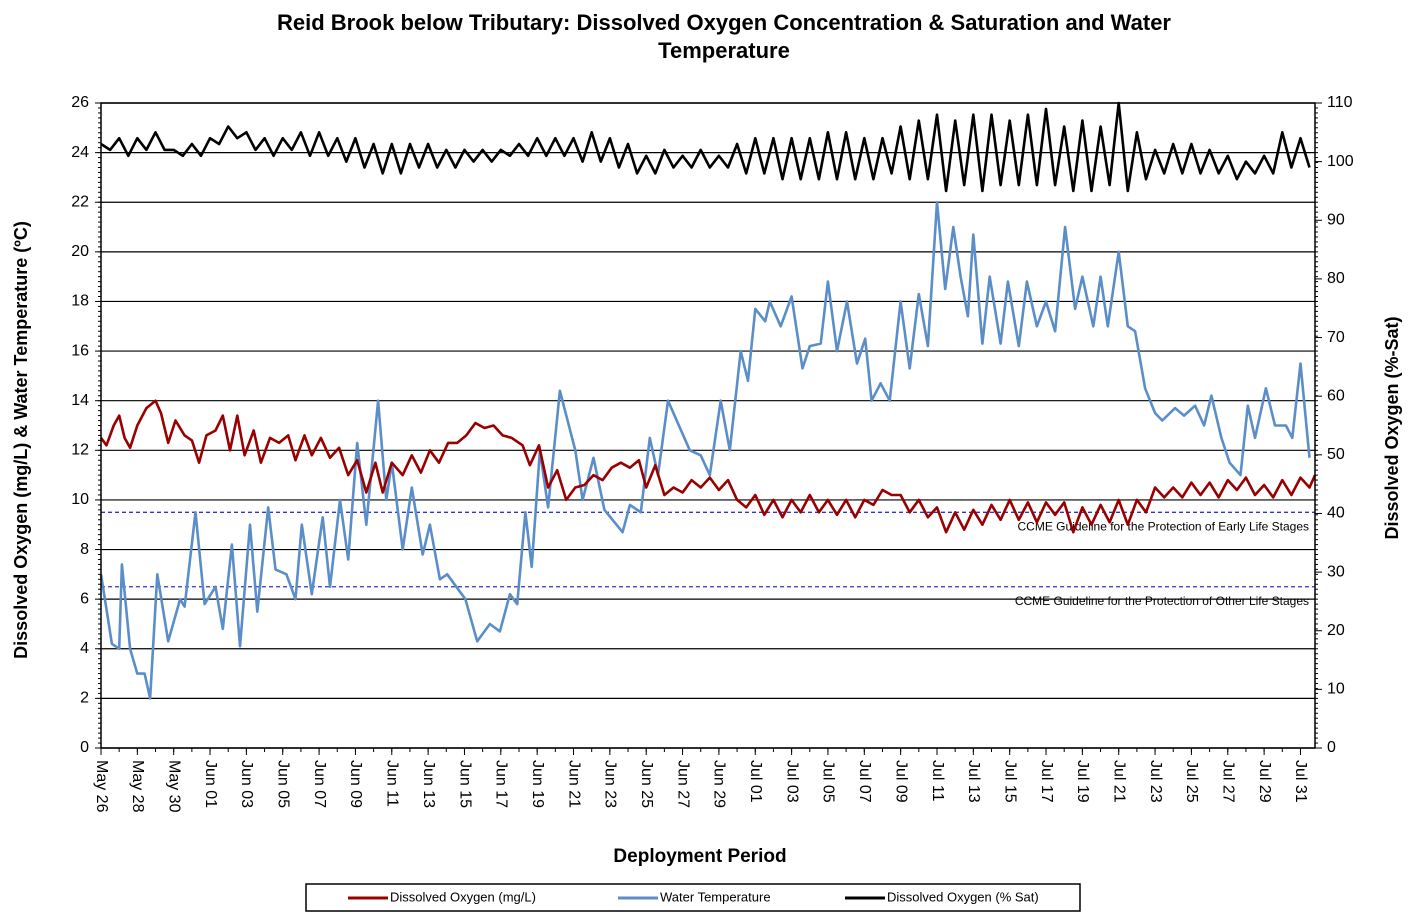 Image resolution: width=1419 pixels, height=917 pixels. Describe the element at coordinates (392, 783) in the screenshot. I see `x-tick-label: Jun 11` at that location.